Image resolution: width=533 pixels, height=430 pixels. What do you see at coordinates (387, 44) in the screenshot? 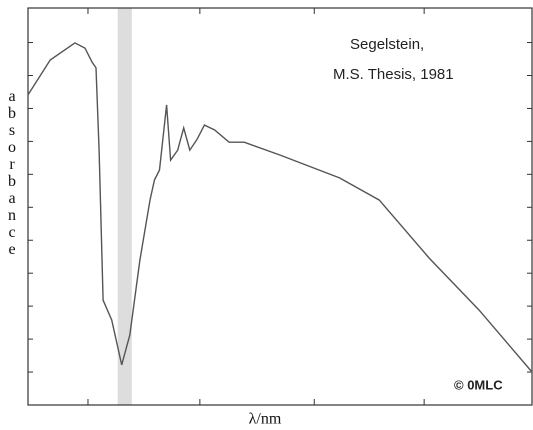
I see `annotation: Segelstein,` at bounding box center [387, 44].